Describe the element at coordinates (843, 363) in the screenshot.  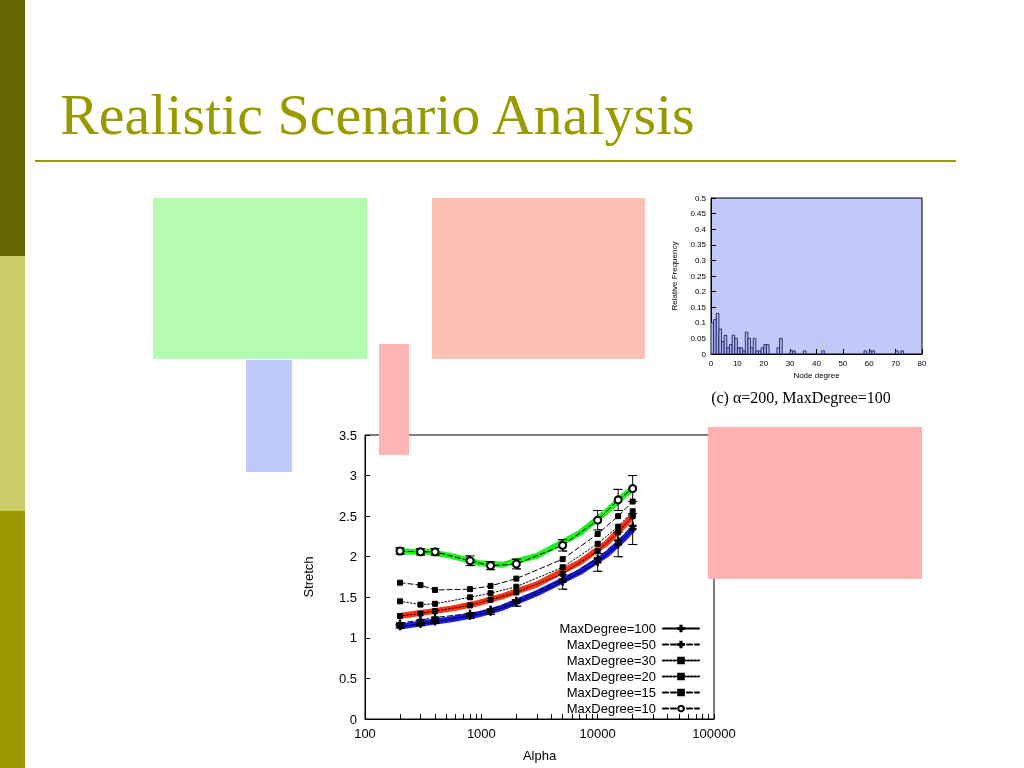
I see `x-tick-label: 50` at that location.